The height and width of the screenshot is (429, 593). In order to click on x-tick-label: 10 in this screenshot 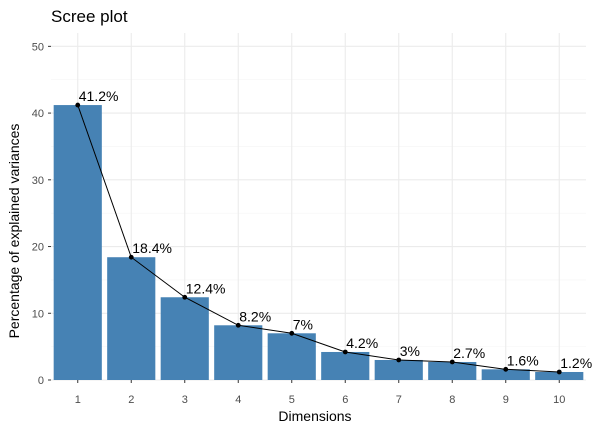, I will do `click(559, 400)`.